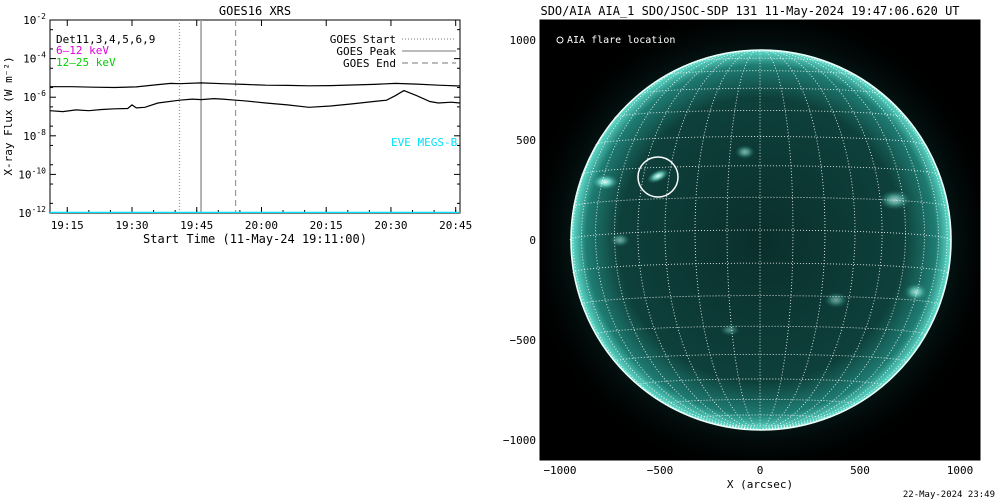  I want to click on goes-x-tick-label: 19:45, so click(196, 225).